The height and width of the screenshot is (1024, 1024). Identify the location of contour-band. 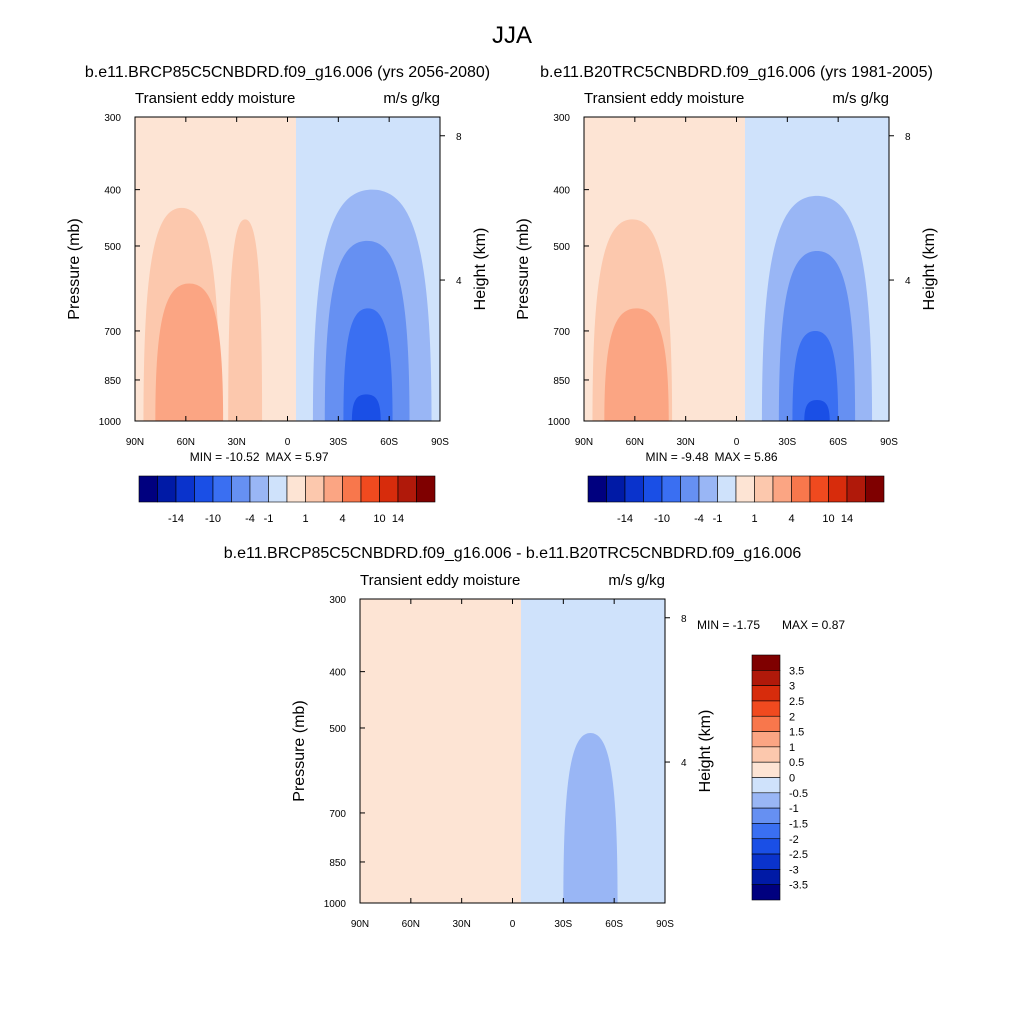
(440, 751).